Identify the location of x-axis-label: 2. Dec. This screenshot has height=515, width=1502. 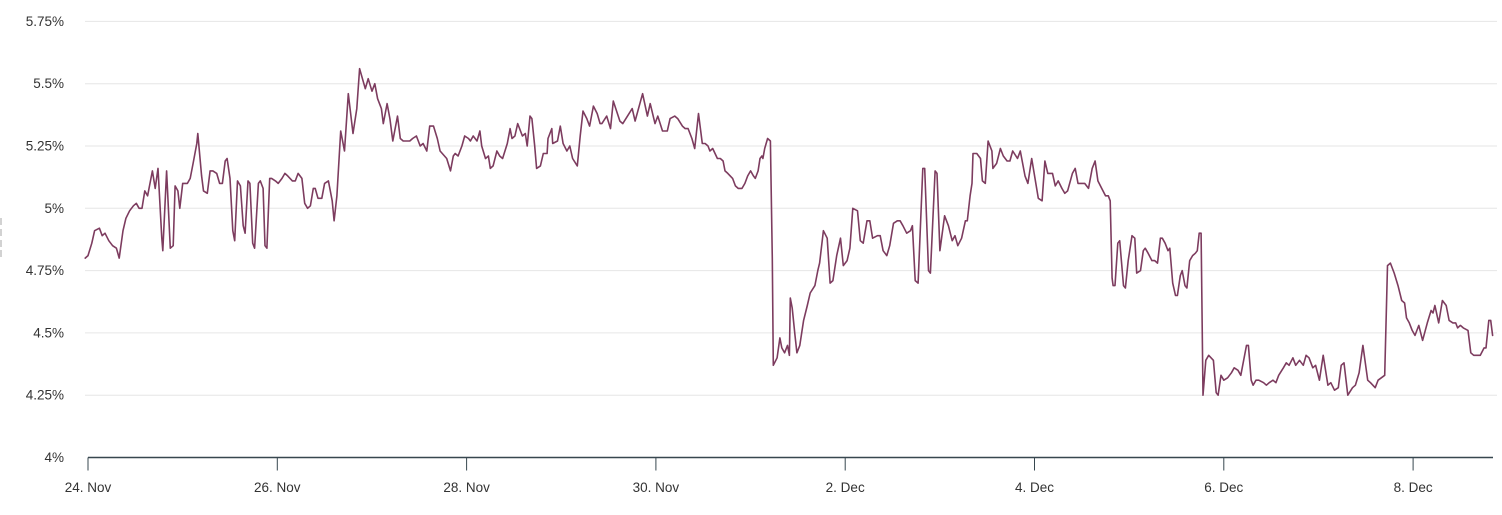
(845, 487).